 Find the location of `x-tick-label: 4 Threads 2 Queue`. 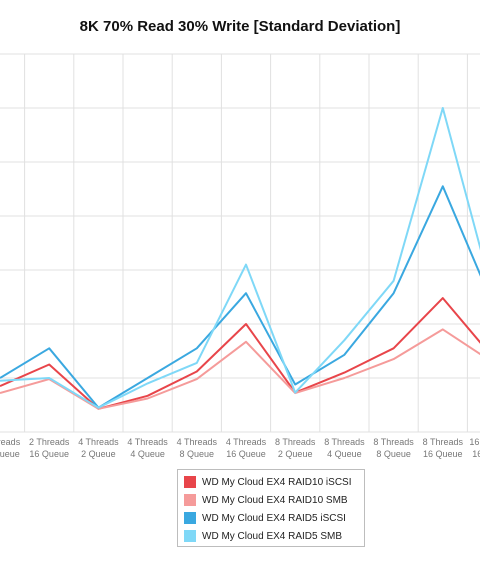

x-tick-label: 4 Threads 2 Queue is located at coordinates (98, 448).